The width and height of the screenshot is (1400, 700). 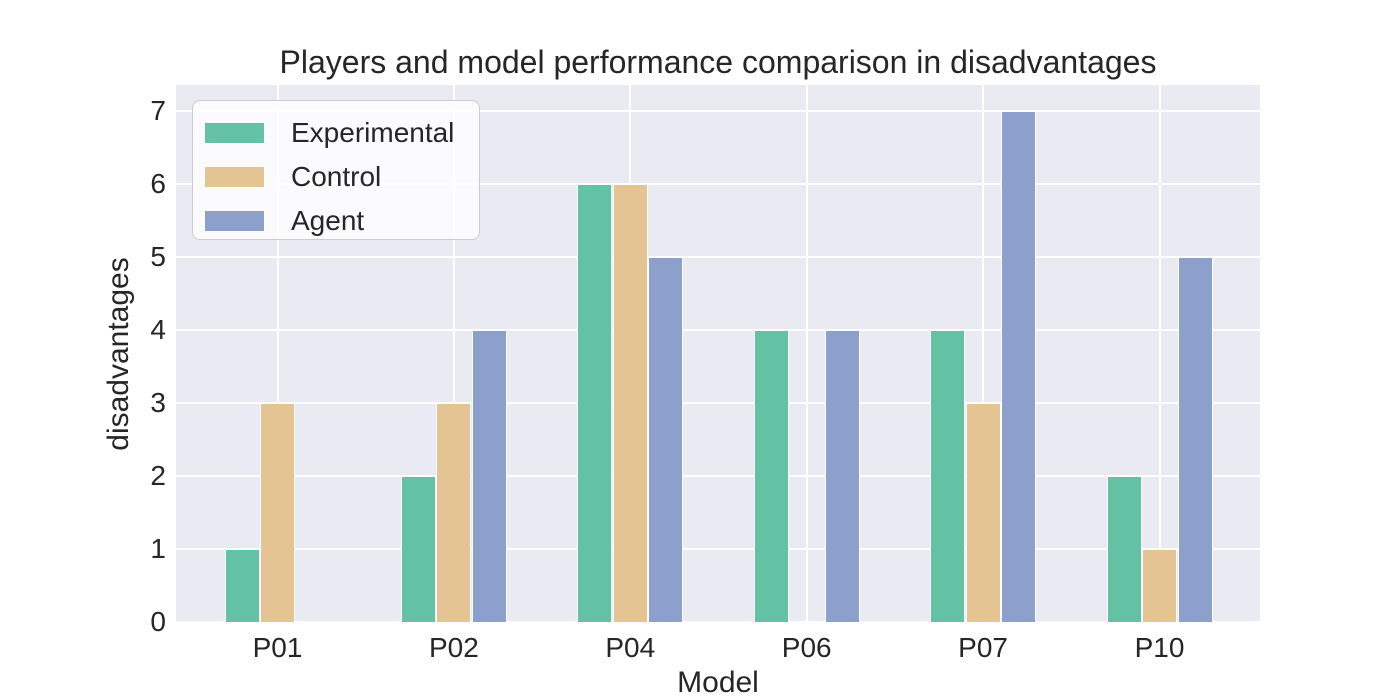 I want to click on bar-P06-experimental, so click(x=771, y=476).